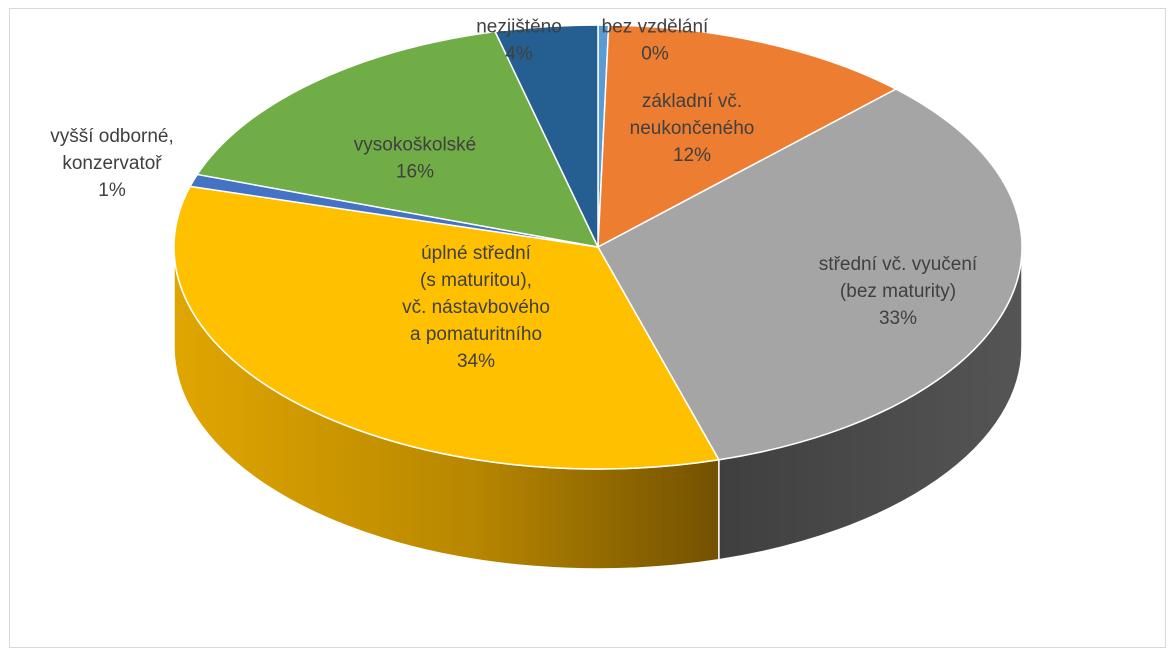 This screenshot has width=1175, height=655. I want to click on slice-vysokoskolske, so click(397, 139).